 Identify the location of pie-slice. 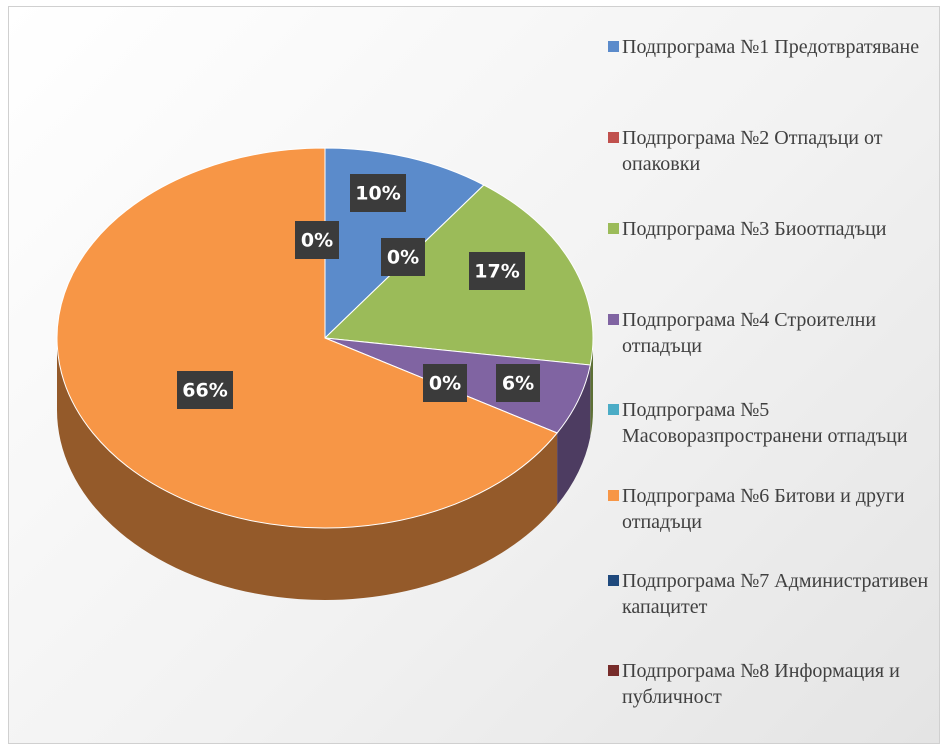
(458, 275).